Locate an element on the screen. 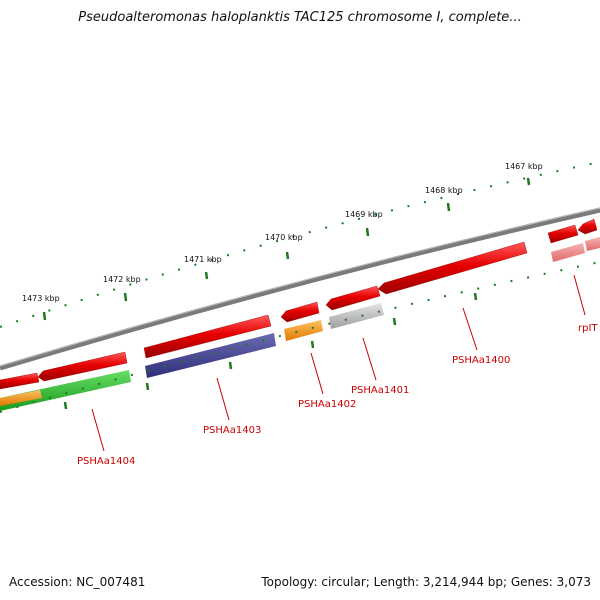 The image size is (600, 600). gene-label-pshaa1402: PSHAa1402 is located at coordinates (327, 404).